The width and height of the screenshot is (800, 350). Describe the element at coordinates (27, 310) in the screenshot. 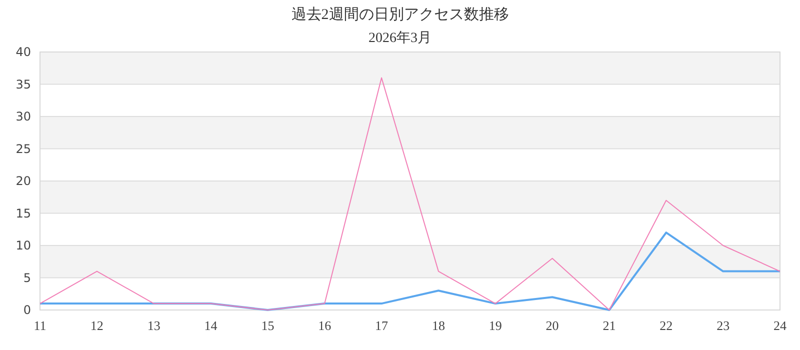

I see `y-tick-label: 0` at that location.